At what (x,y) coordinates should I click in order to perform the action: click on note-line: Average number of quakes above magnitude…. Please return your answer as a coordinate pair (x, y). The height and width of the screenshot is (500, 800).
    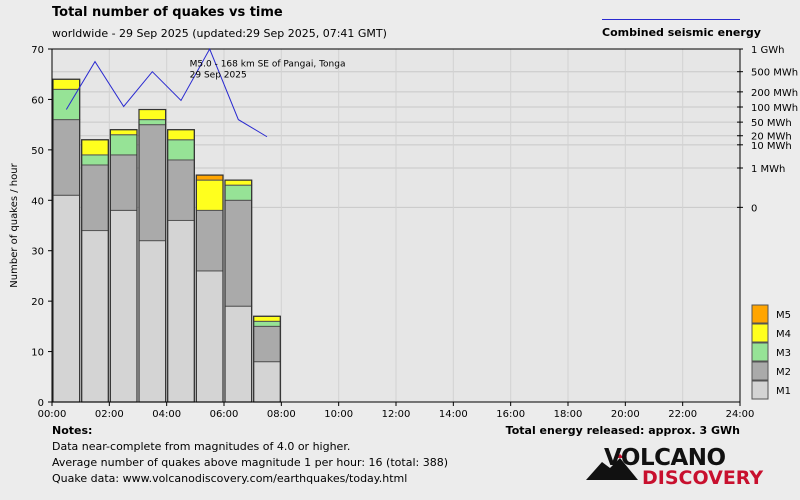
    Looking at the image, I should click on (250, 462).